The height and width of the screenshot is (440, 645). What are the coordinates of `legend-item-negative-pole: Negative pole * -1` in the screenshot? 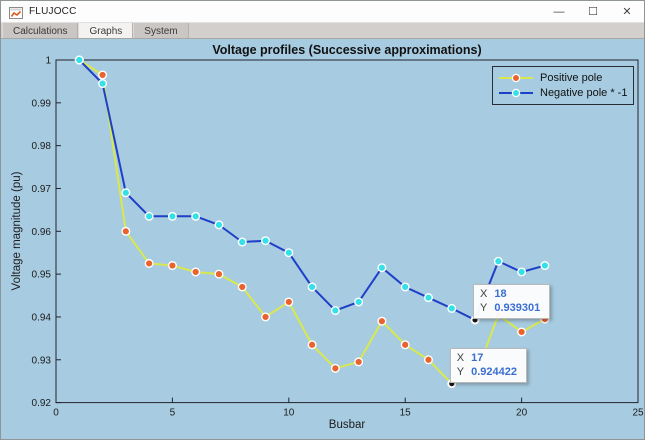 It's located at (563, 92).